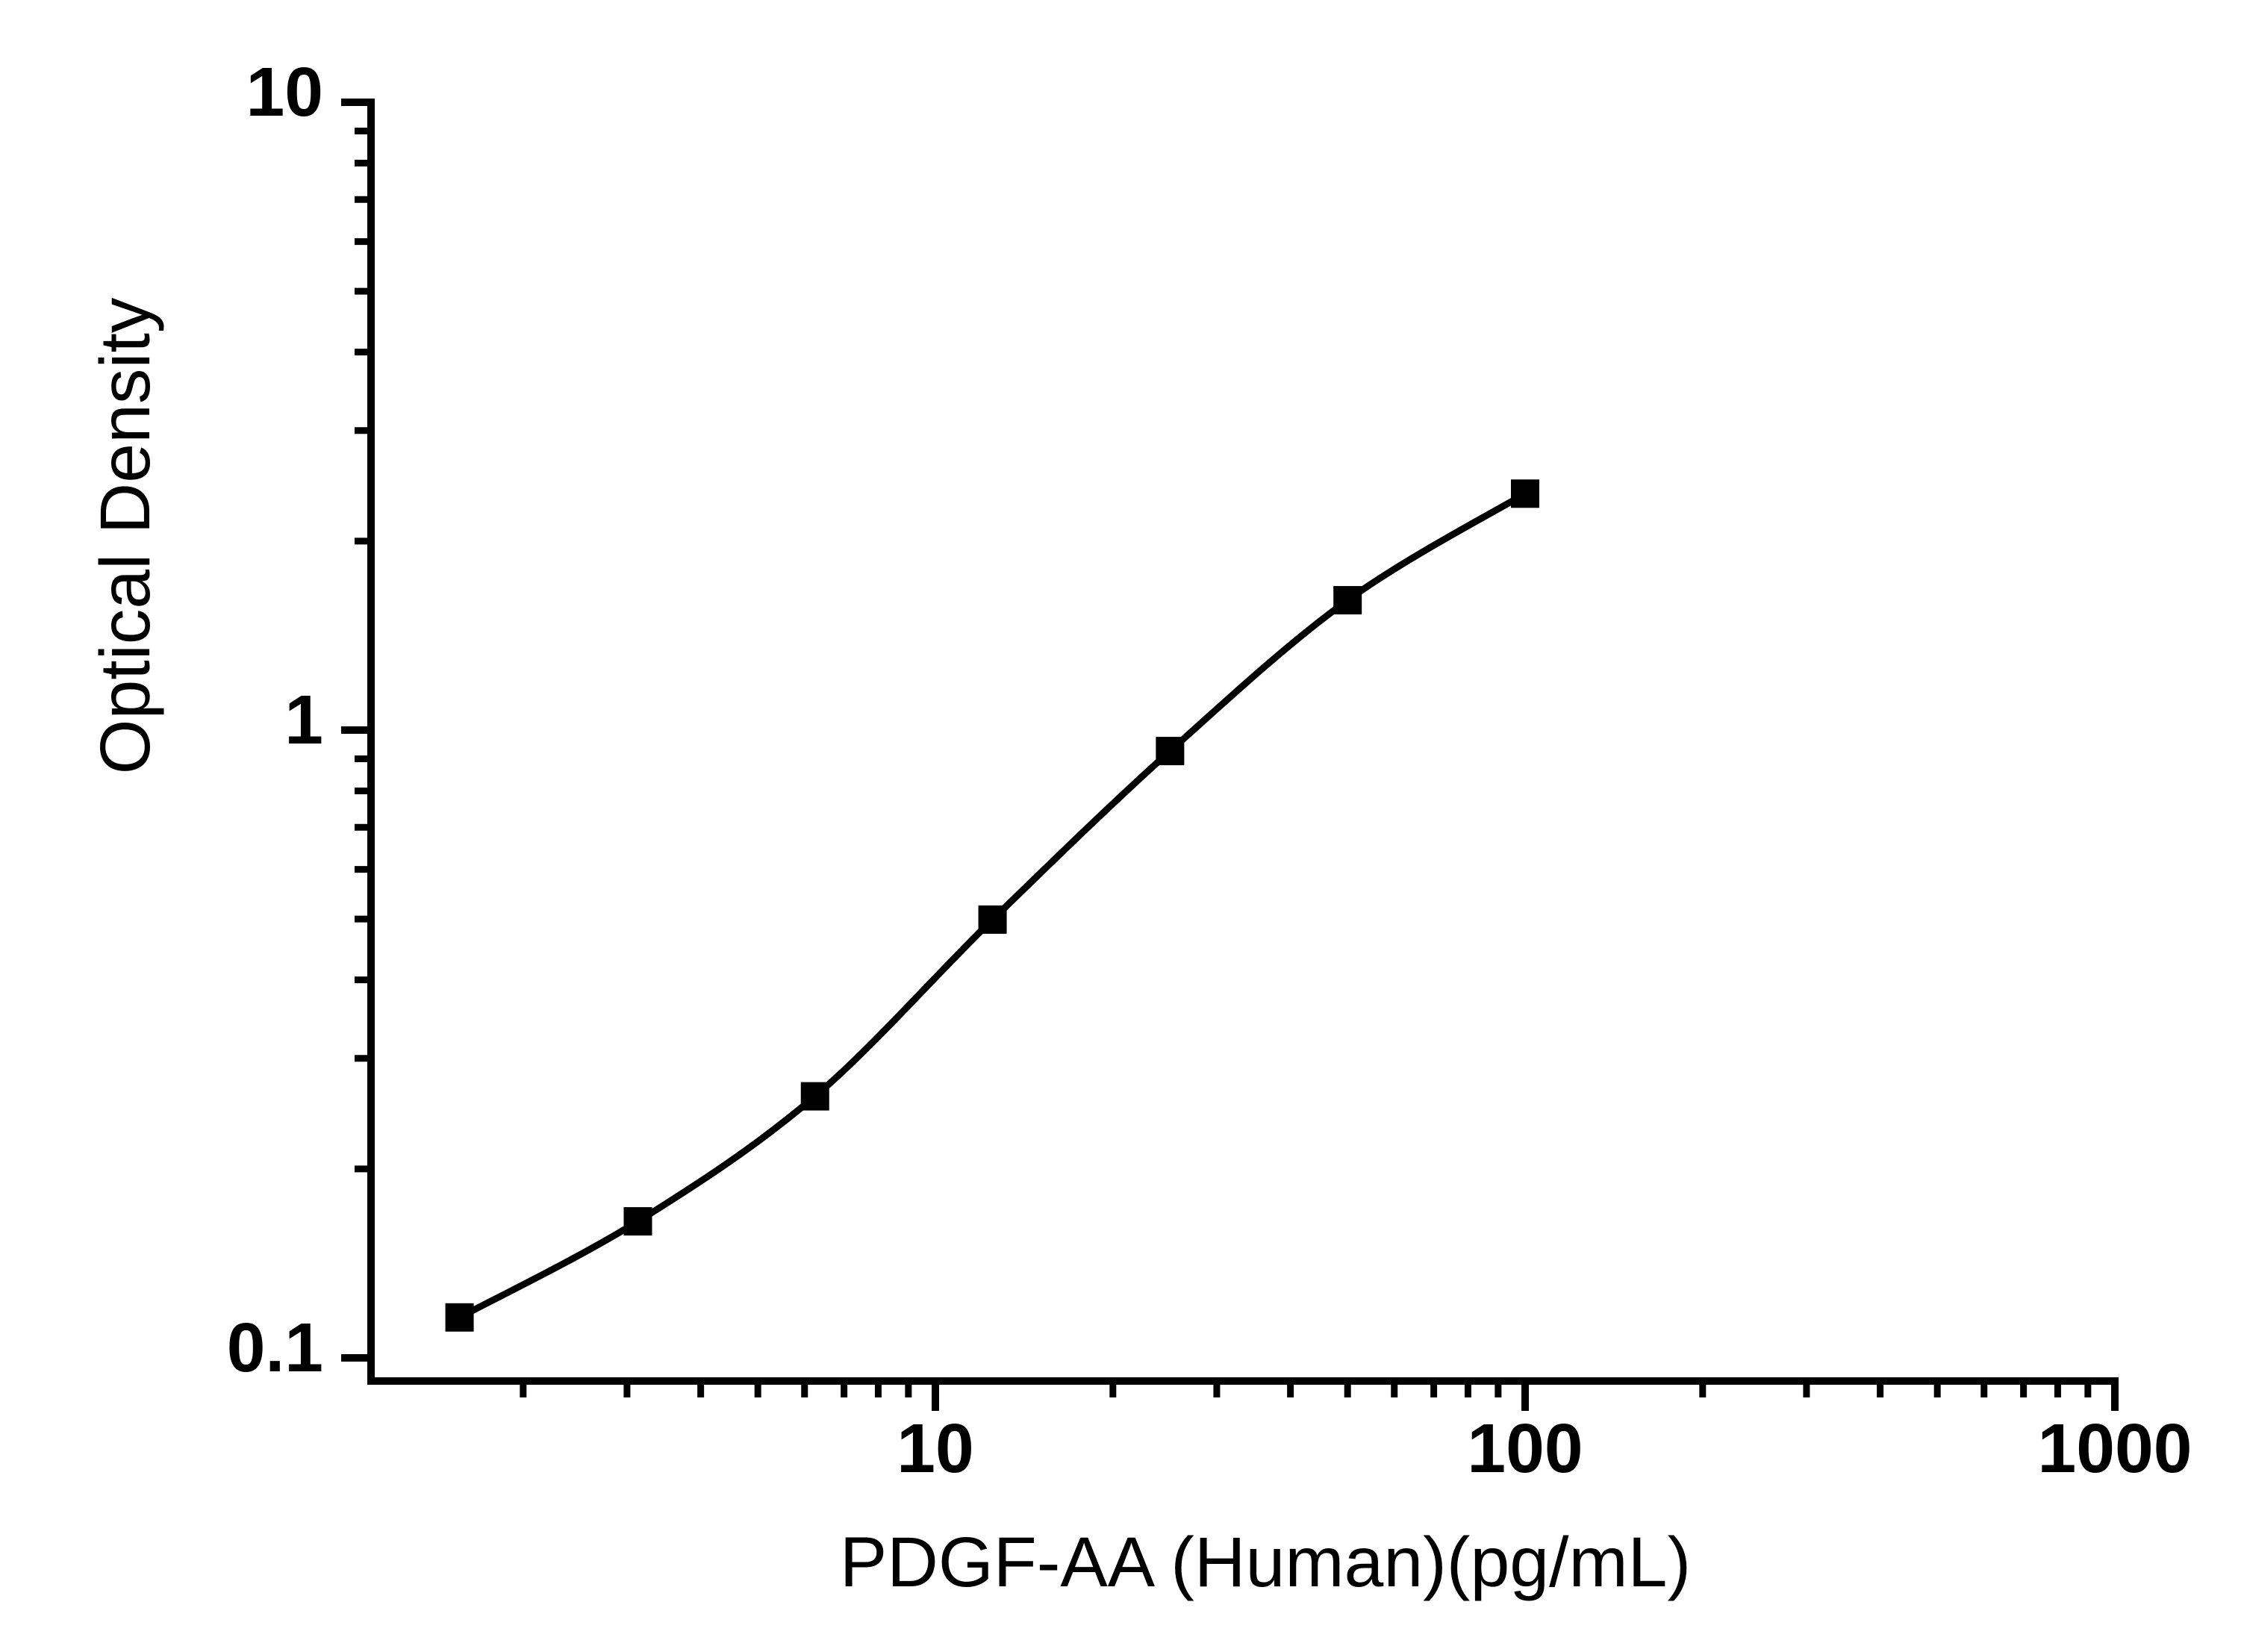  Describe the element at coordinates (284, 92) in the screenshot. I see `y-tick-label: 10` at that location.